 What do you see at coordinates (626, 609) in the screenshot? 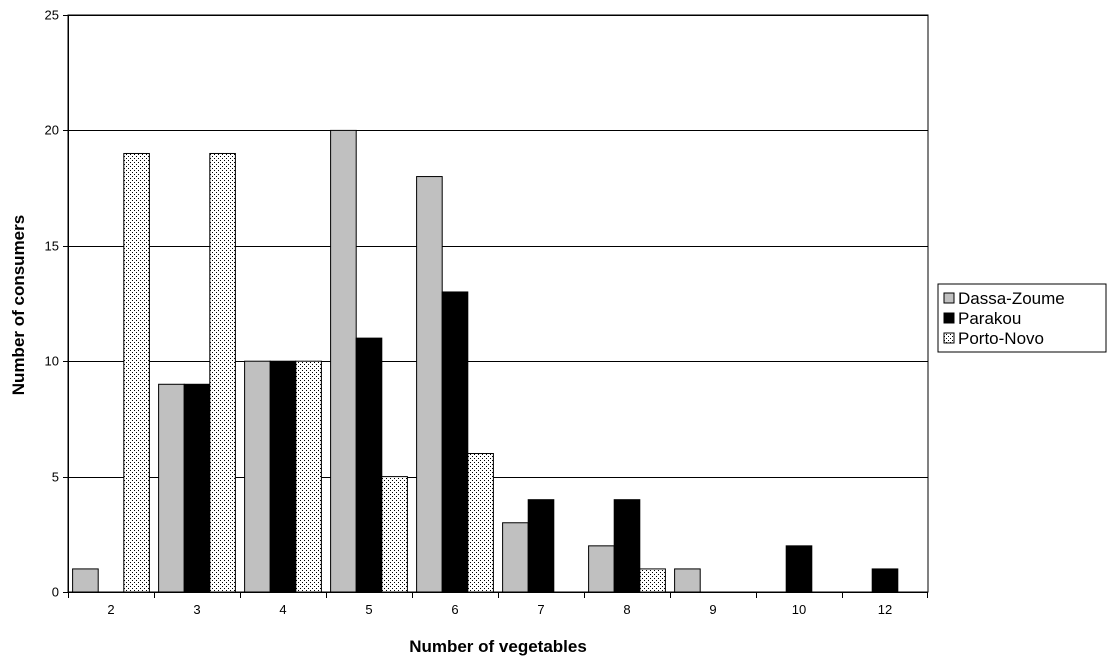
I see `x-tick-label: 8` at bounding box center [626, 609].